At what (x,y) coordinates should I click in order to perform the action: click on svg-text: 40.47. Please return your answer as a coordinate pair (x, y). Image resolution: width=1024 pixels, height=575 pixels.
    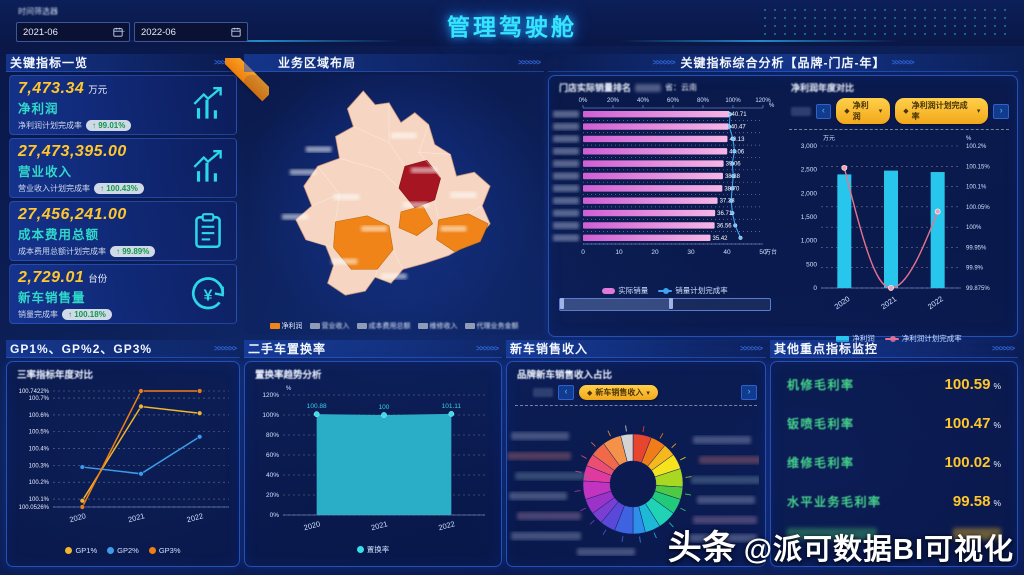
    Looking at the image, I should click on (739, 128).